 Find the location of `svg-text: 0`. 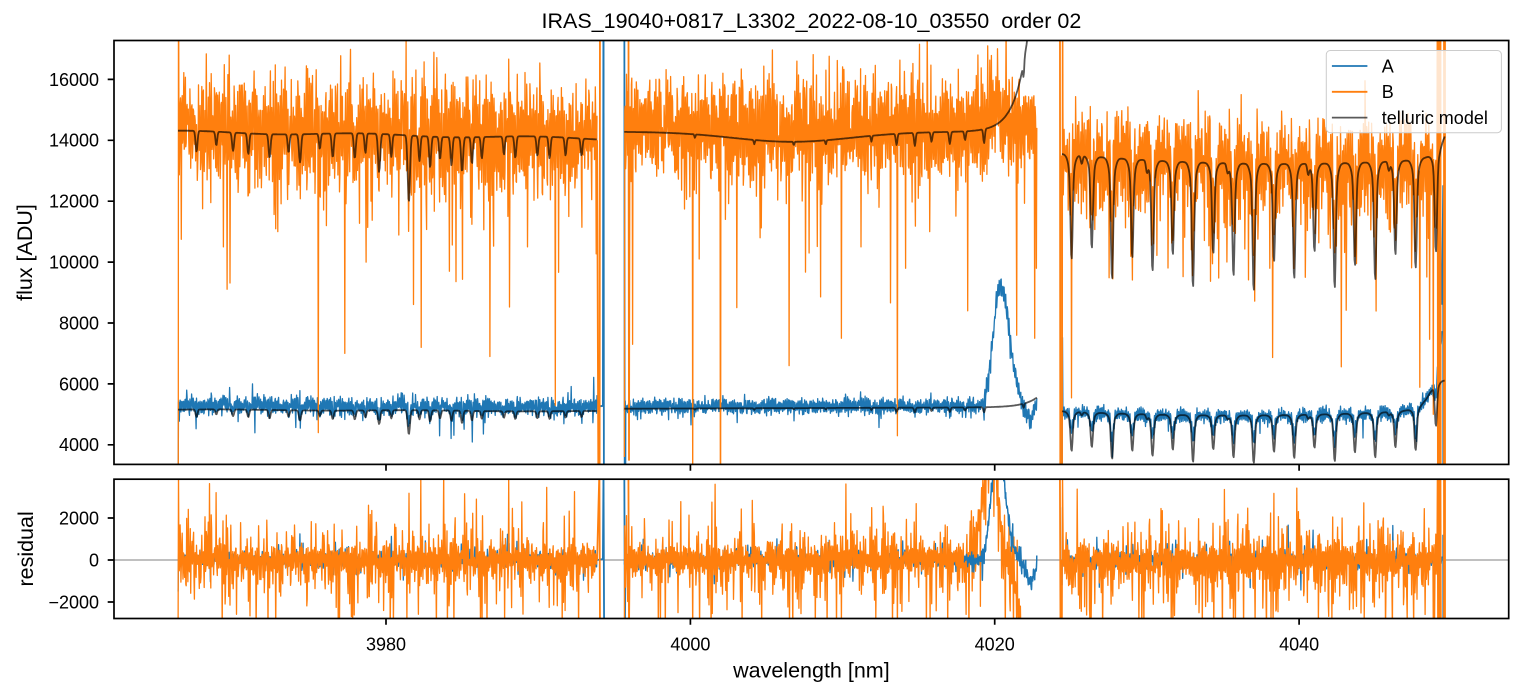

svg-text: 0 is located at coordinates (94, 560).